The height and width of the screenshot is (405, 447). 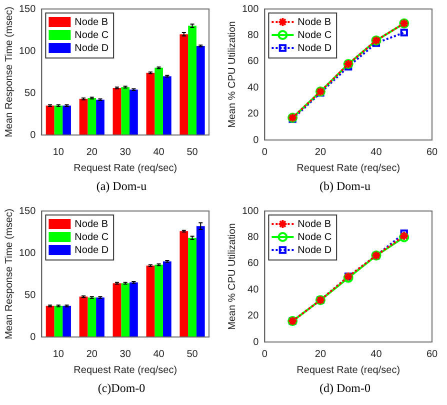 What do you see at coordinates (345, 186) in the screenshot?
I see `text: (b) Dom-u` at bounding box center [345, 186].